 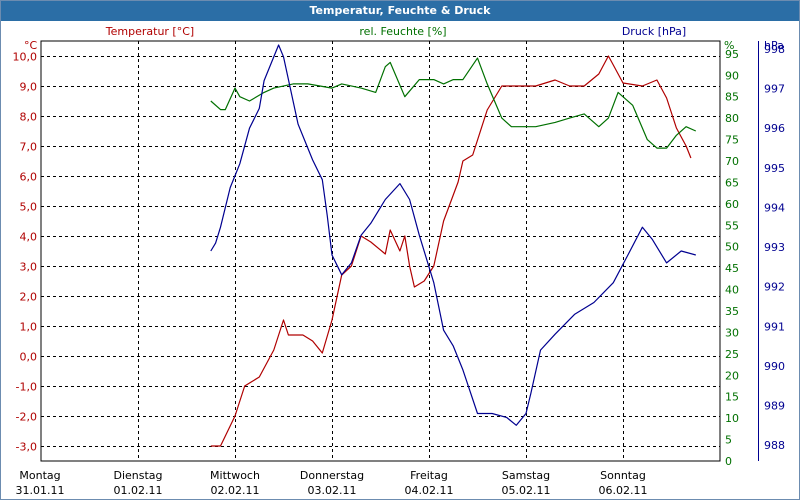 What do you see at coordinates (26, 447) in the screenshot?
I see `temperature-tick-label: -3,0` at bounding box center [26, 447].